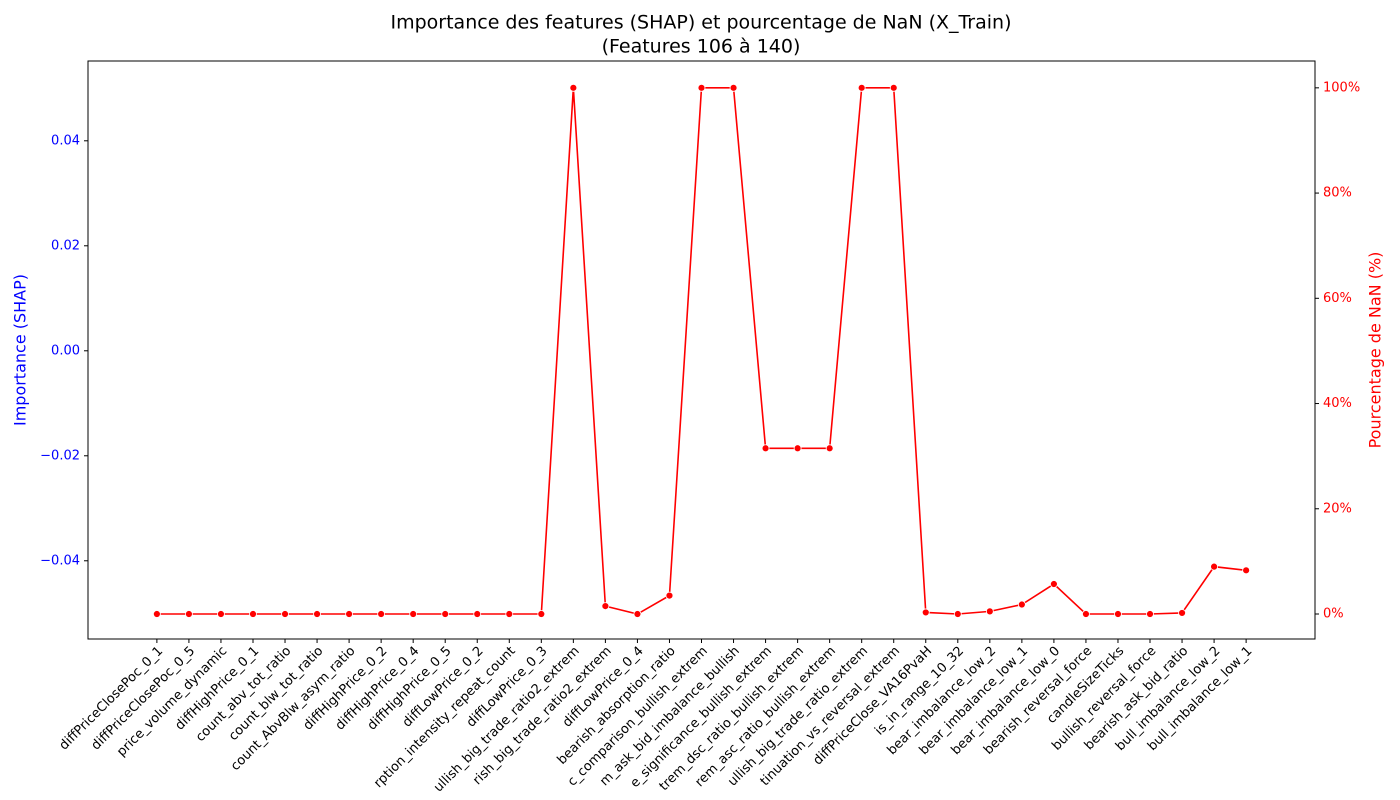  What do you see at coordinates (1337, 193) in the screenshot?
I see `y2-tick-label: 80%` at bounding box center [1337, 193].